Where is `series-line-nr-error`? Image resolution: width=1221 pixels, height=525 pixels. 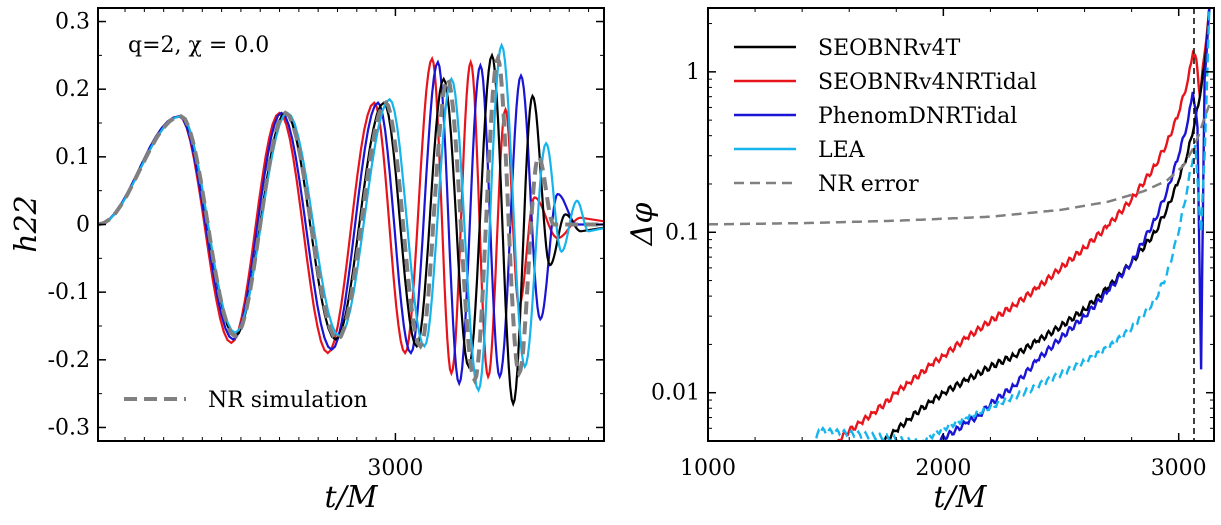 series-line-nr-error is located at coordinates (959, 165).